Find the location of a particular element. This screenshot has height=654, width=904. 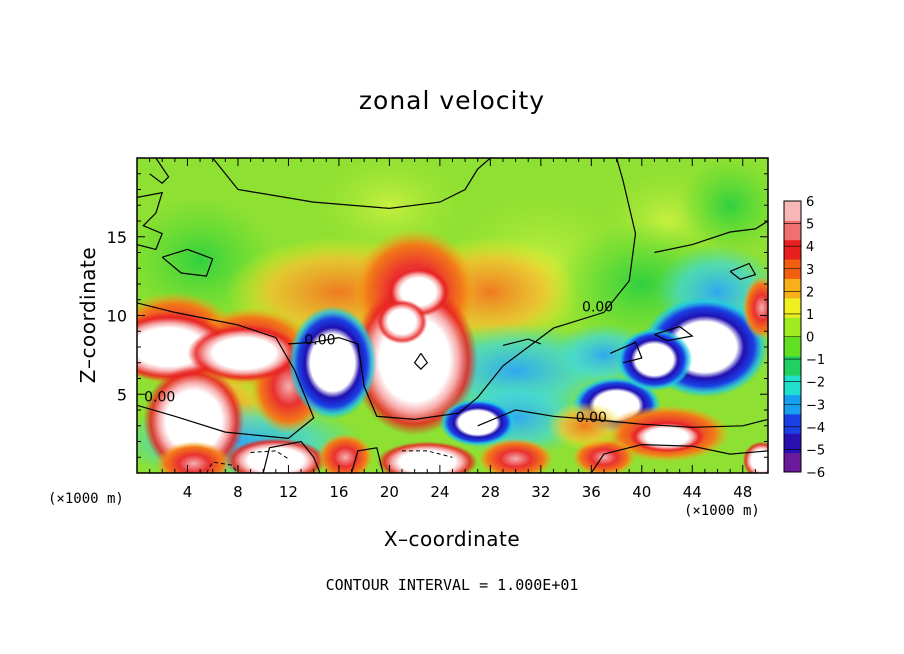

x-tick-label: 20 is located at coordinates (389, 492).